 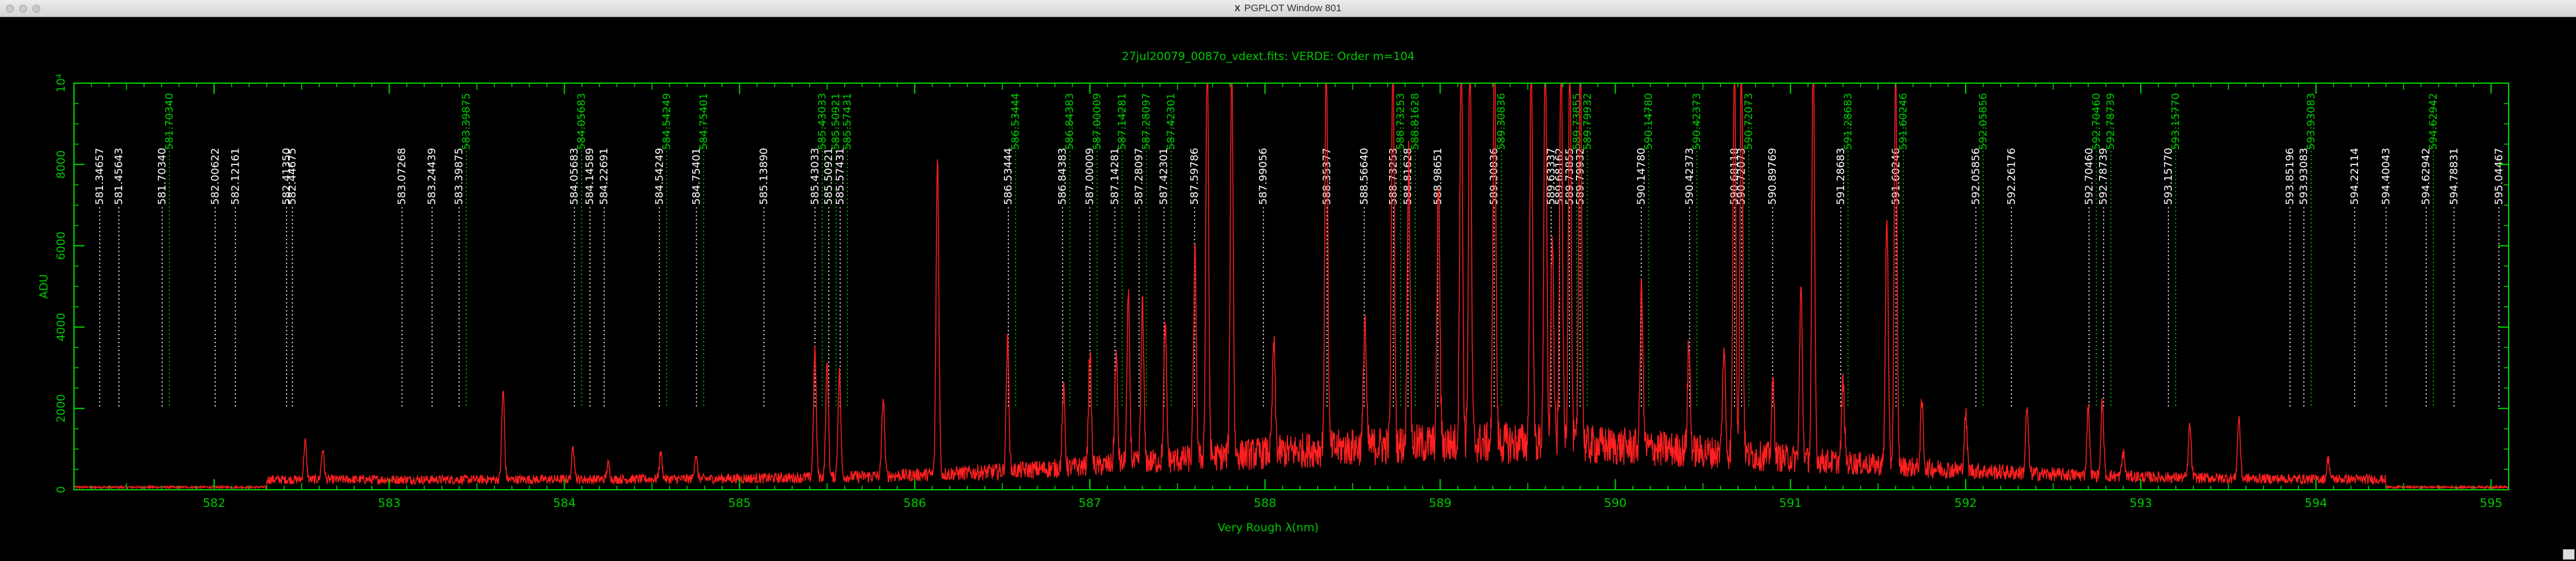 I want to click on x-tick-label: 589, so click(x=1440, y=503).